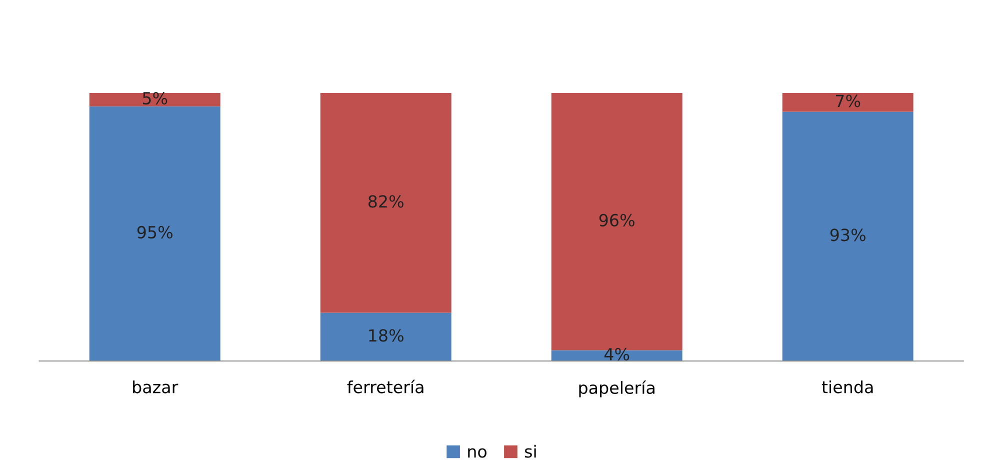 Image resolution: width=984 pixels, height=476 pixels. I want to click on data-label: 18%, so click(386, 335).